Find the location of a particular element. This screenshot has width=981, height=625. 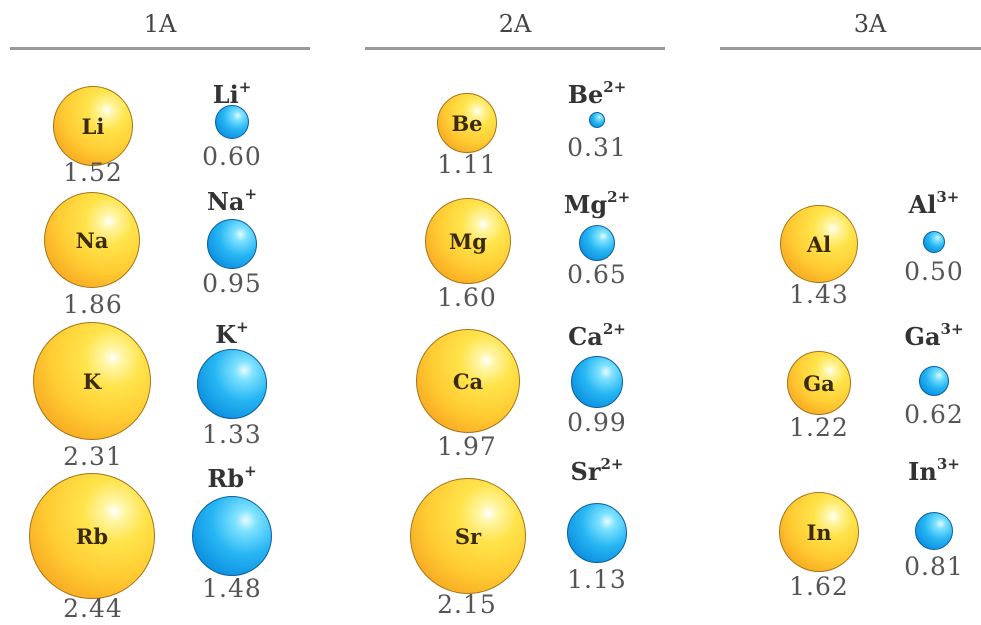

ion-sphere-li is located at coordinates (232, 122).